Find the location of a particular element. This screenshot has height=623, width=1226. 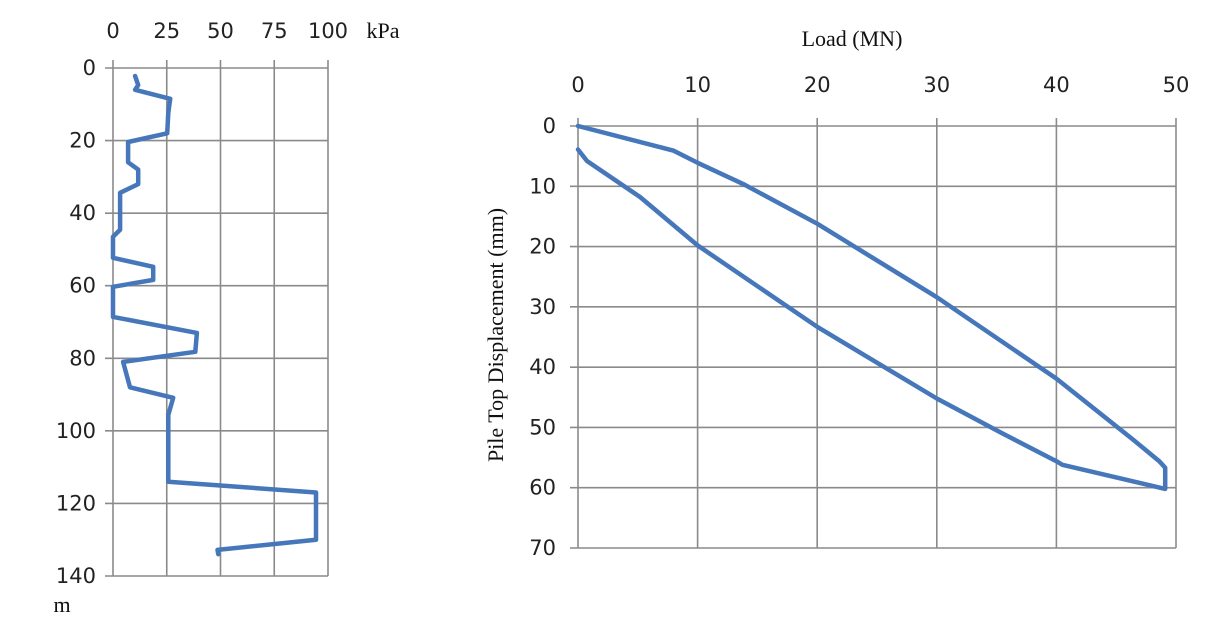

y-axis-label: Pile Top Displacement (mm) is located at coordinates (495, 335).